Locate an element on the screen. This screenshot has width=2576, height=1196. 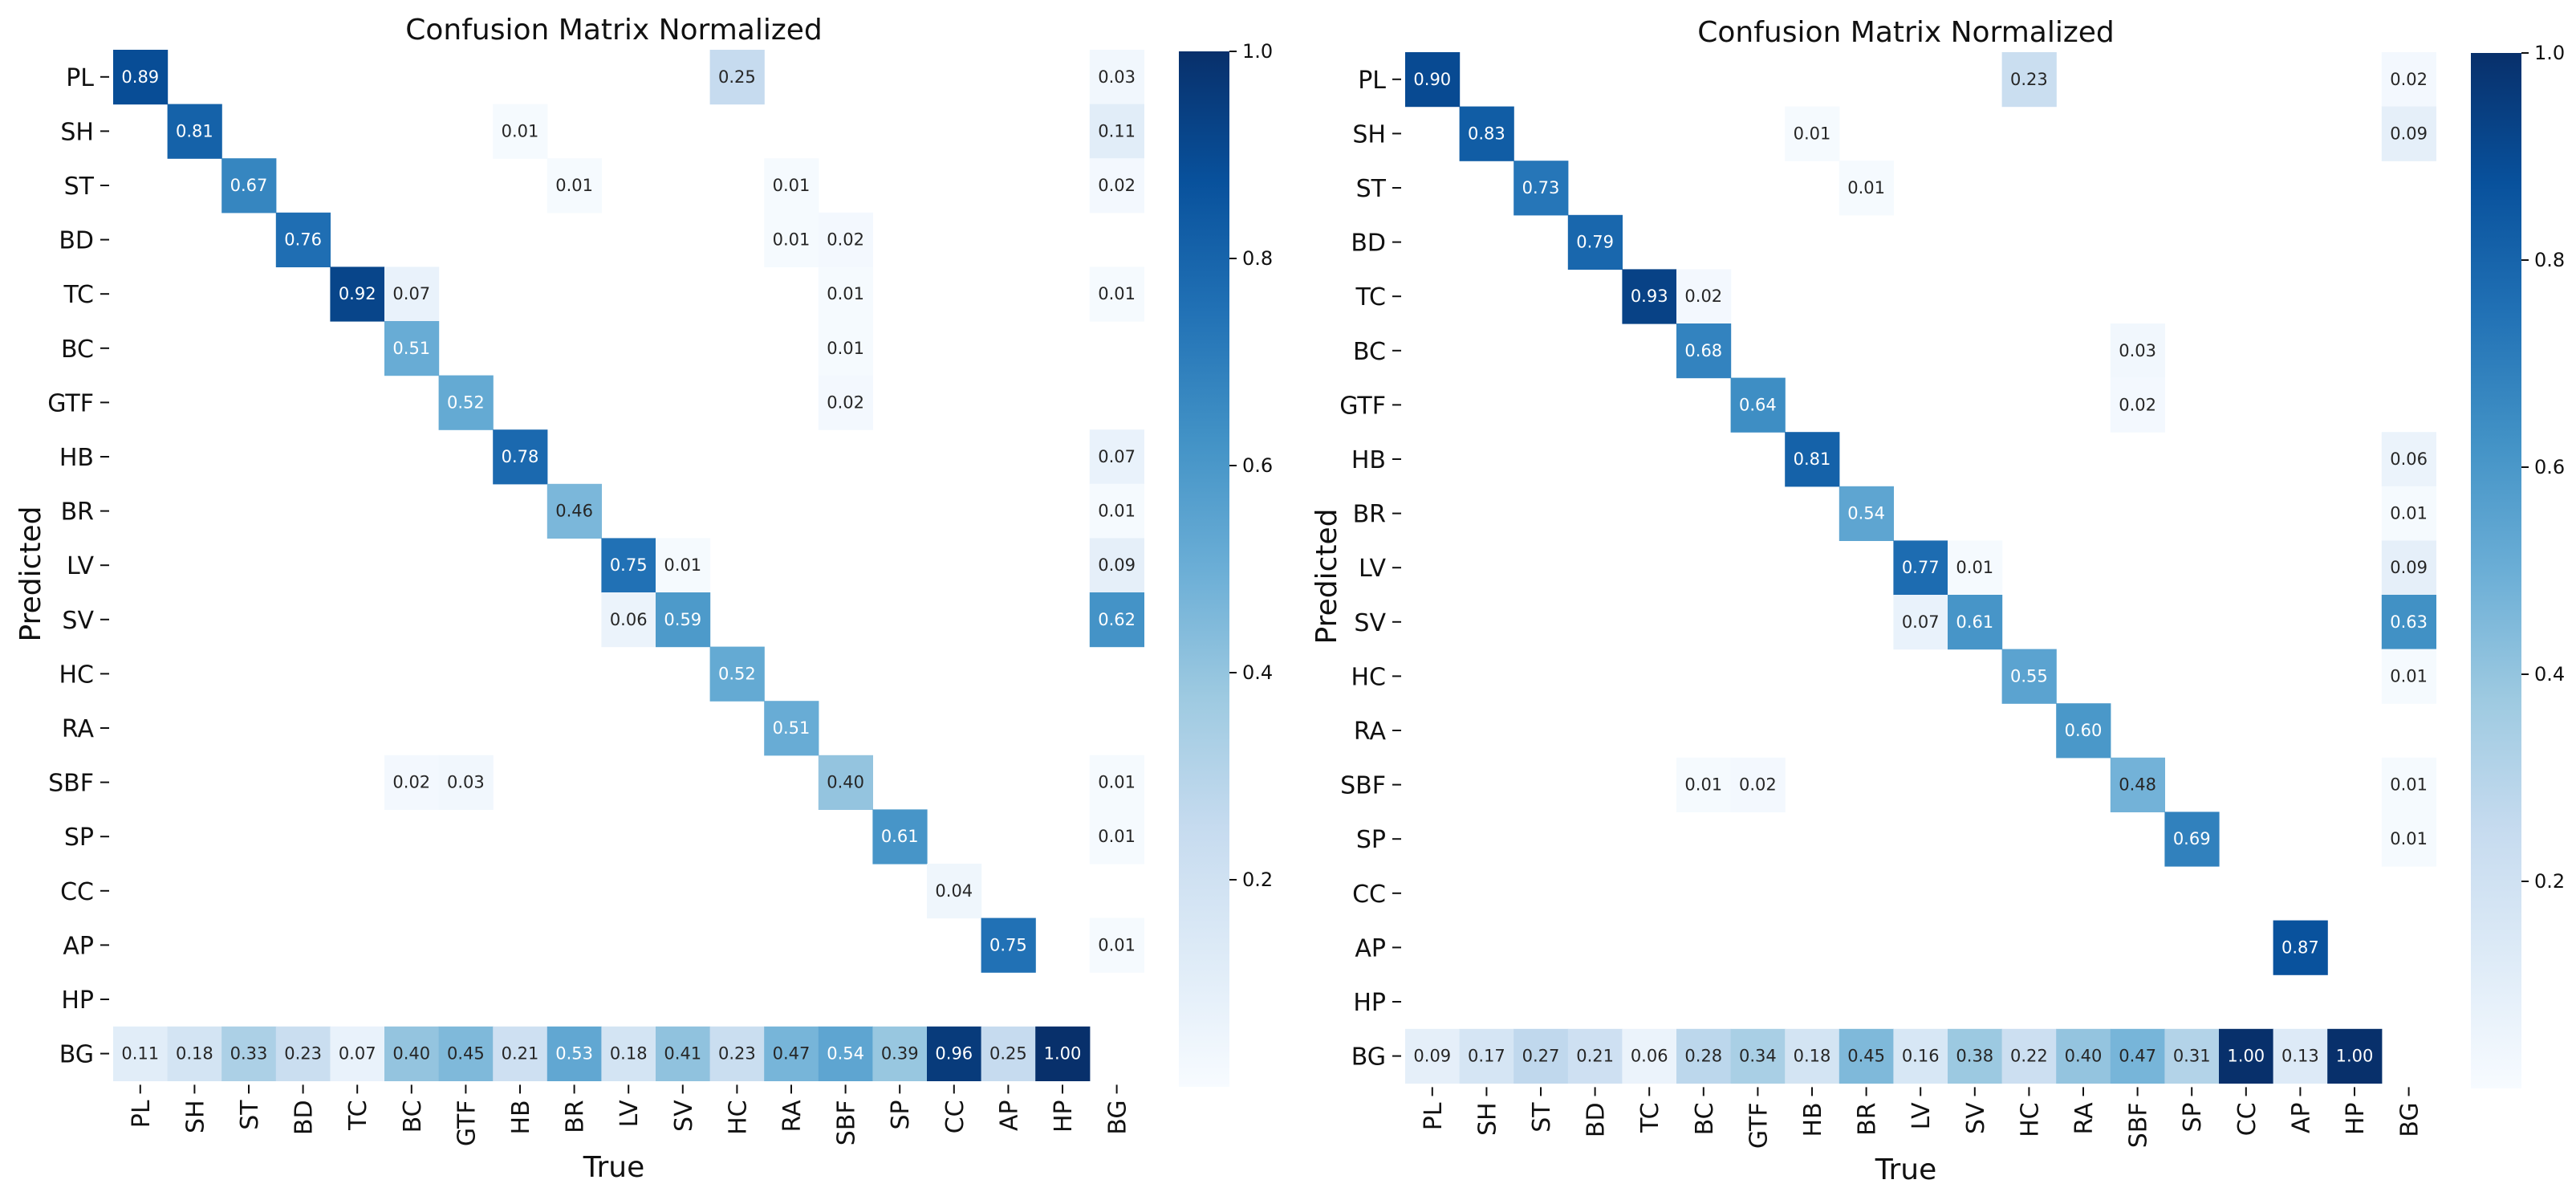
left-colorbar-tick-label: 0.6 is located at coordinates (1257, 465).